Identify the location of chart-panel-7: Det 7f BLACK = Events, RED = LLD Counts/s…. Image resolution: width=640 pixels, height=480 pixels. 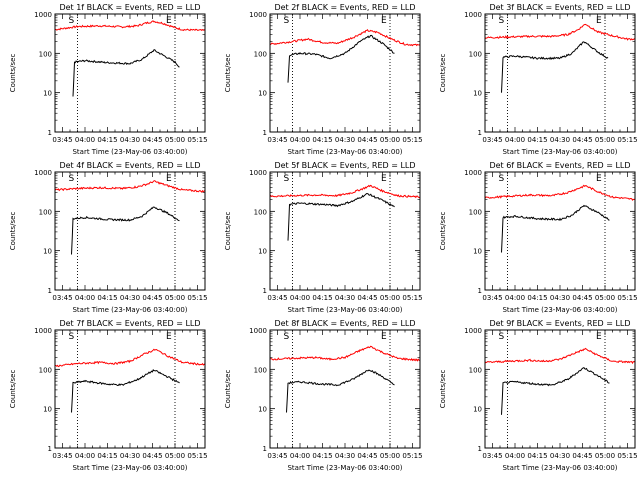
(108, 395).